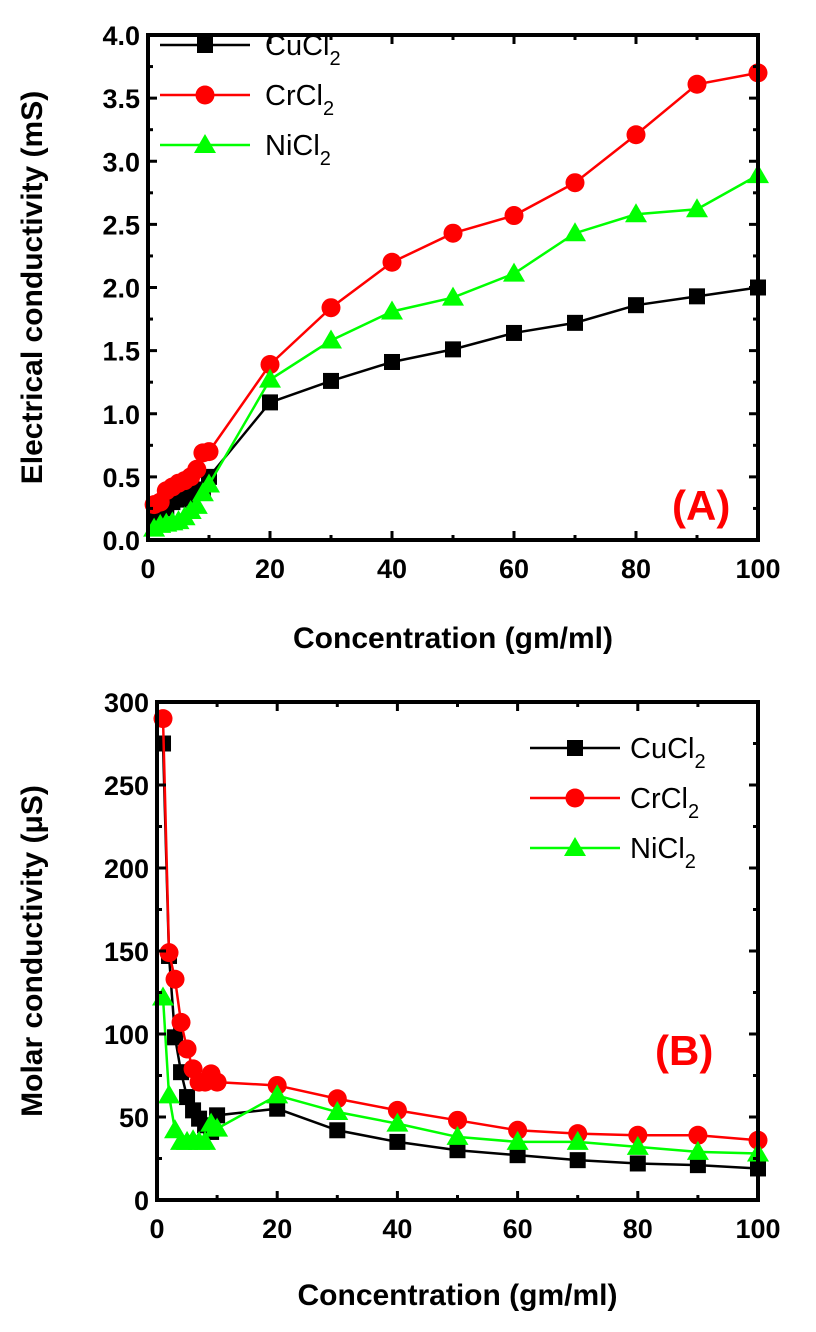  What do you see at coordinates (126, 869) in the screenshot?
I see `y-tick-label: 200` at bounding box center [126, 869].